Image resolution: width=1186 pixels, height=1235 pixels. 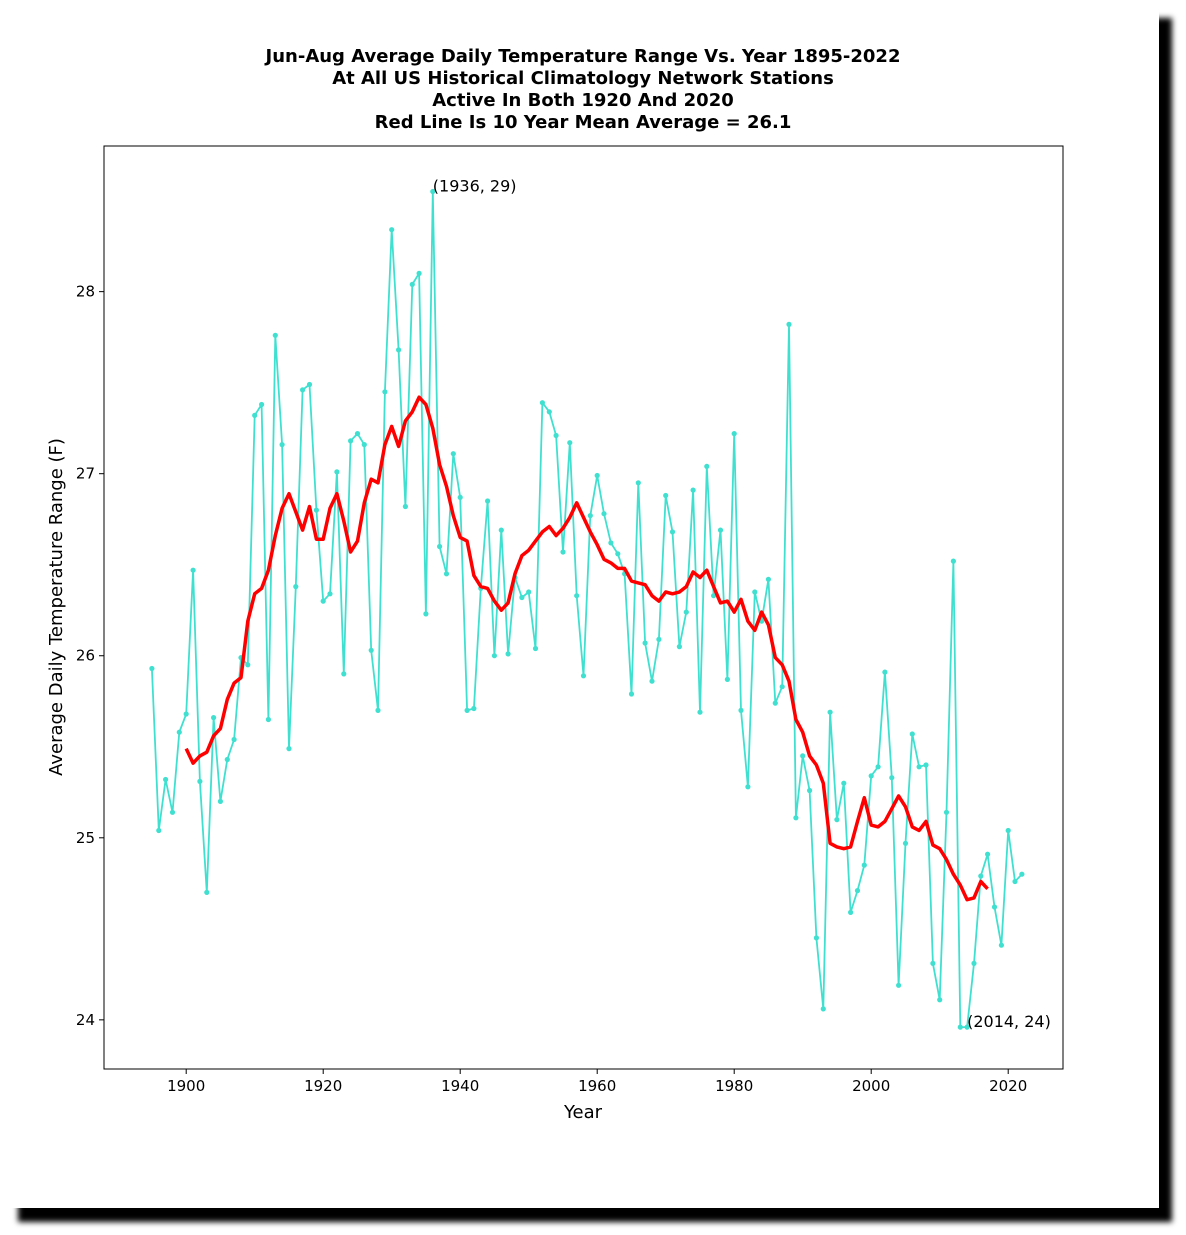 I want to click on y-tick-label: 24, so click(x=85, y=1020).